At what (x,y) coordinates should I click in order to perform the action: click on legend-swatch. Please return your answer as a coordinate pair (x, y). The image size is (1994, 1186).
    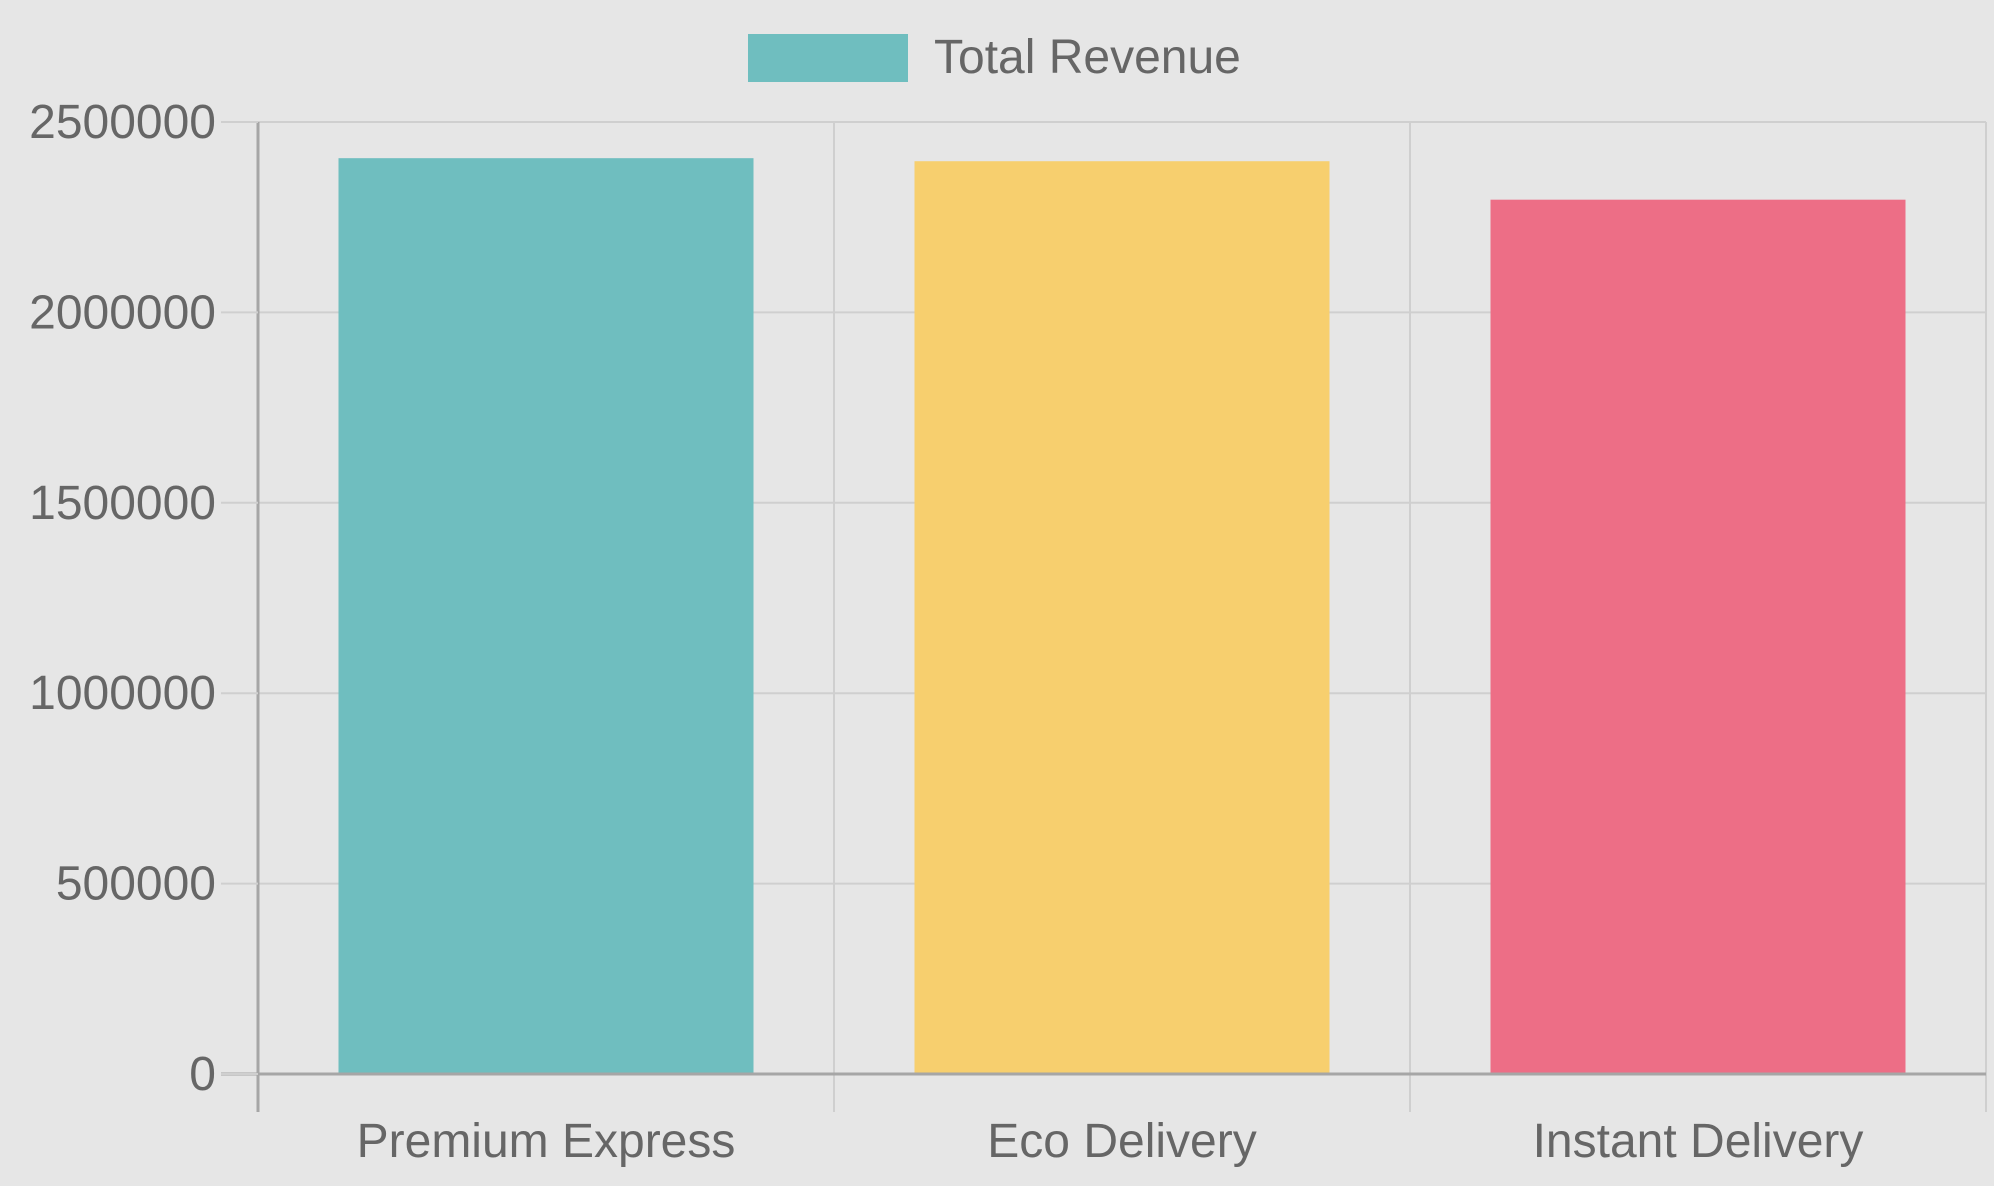
    Looking at the image, I should click on (828, 58).